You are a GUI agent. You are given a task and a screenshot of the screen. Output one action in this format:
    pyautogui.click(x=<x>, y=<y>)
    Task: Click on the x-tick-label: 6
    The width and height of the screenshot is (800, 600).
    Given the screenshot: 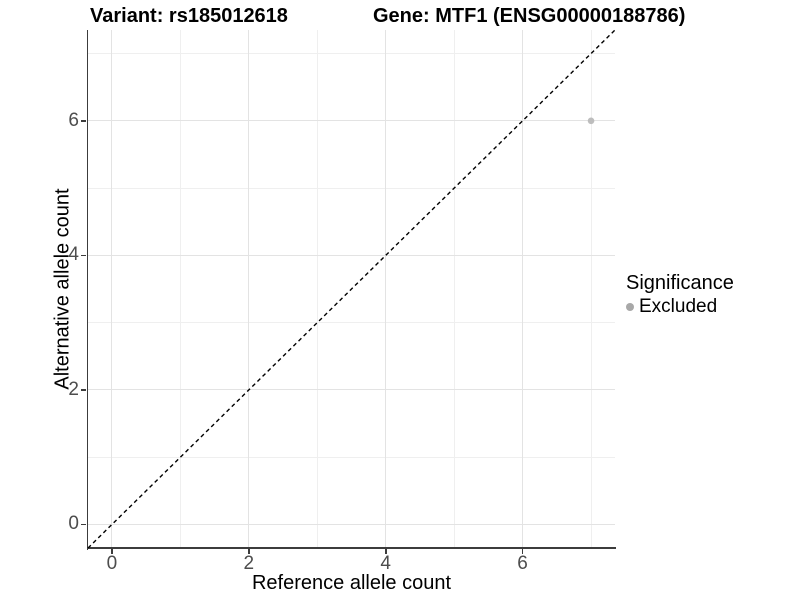 What is the action you would take?
    pyautogui.click(x=522, y=563)
    